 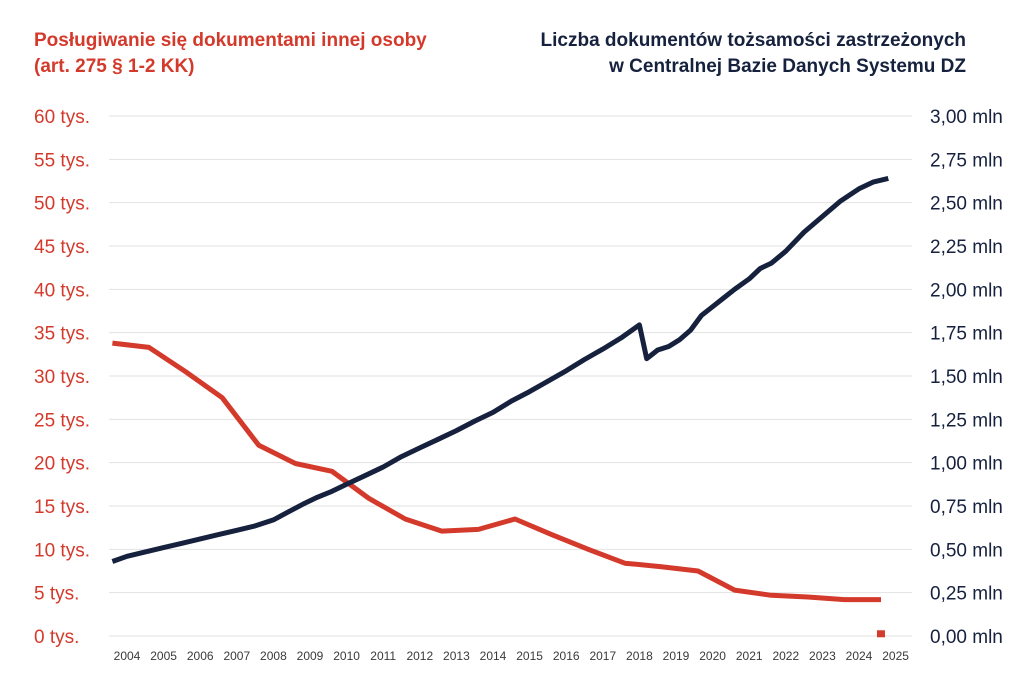 I want to click on right-tick-label-5: 1,25 mln, so click(x=966, y=420).